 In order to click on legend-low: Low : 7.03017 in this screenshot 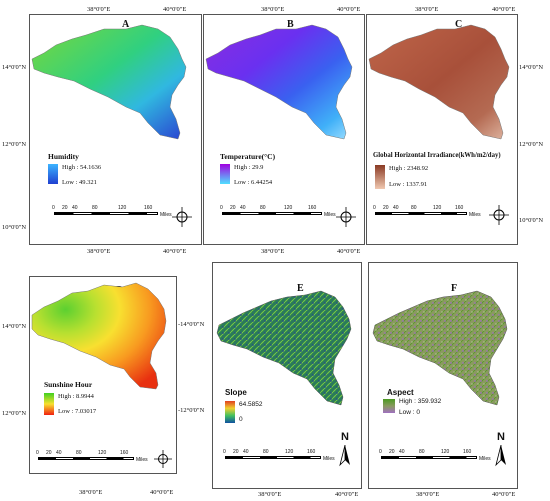, I will do `click(77, 411)`.